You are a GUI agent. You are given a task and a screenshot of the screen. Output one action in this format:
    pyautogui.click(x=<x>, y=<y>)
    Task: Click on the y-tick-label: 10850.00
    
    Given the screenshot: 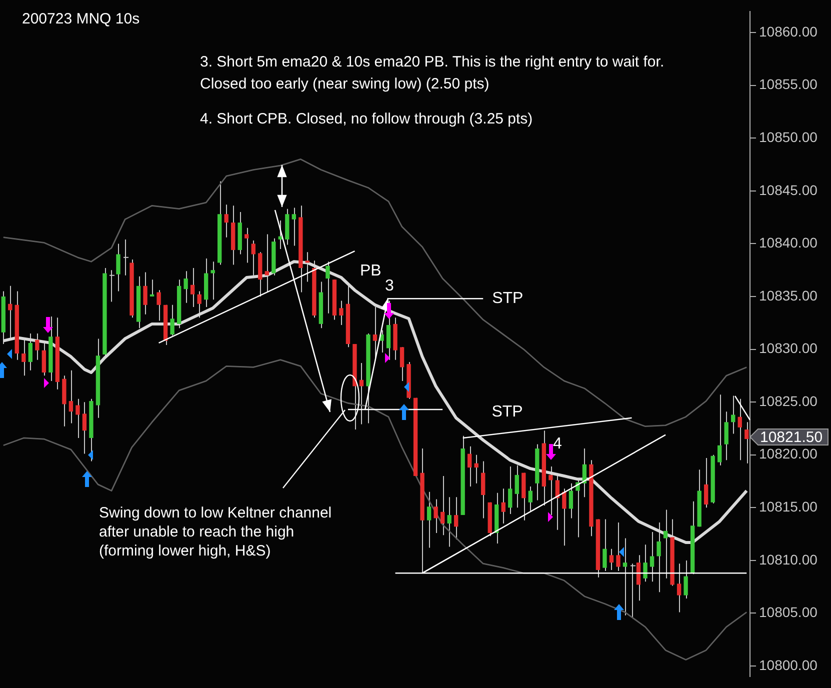 What is the action you would take?
    pyautogui.click(x=788, y=136)
    